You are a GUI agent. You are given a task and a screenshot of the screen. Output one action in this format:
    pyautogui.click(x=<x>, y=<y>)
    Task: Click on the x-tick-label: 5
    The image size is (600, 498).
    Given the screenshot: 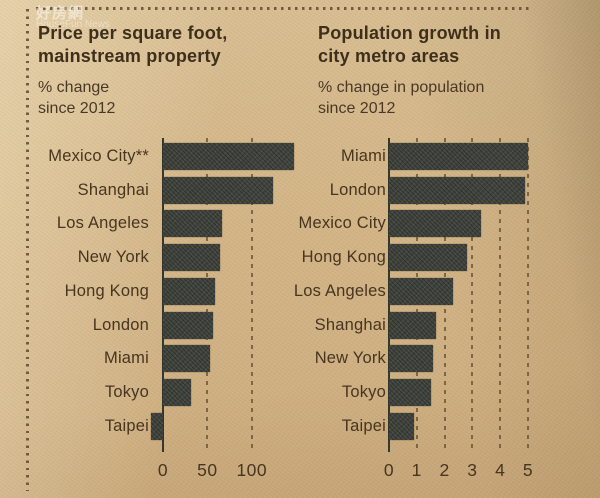 What is the action you would take?
    pyautogui.click(x=528, y=470)
    